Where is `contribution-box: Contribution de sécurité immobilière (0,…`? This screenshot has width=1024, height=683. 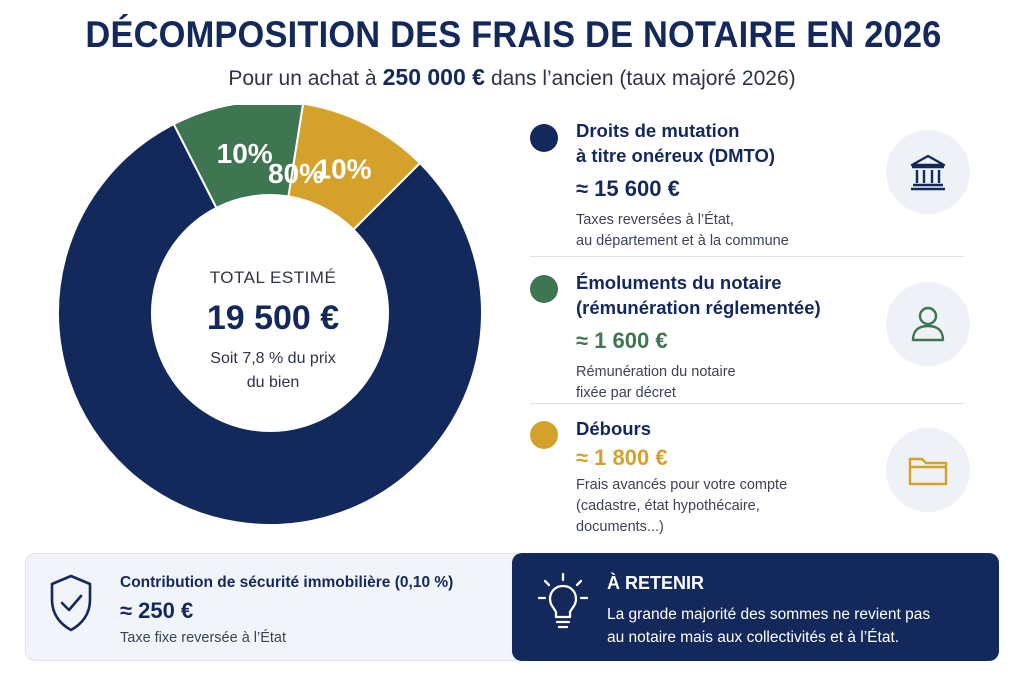
contribution-box: Contribution de sécurité immobilière (0,… is located at coordinates (275, 607).